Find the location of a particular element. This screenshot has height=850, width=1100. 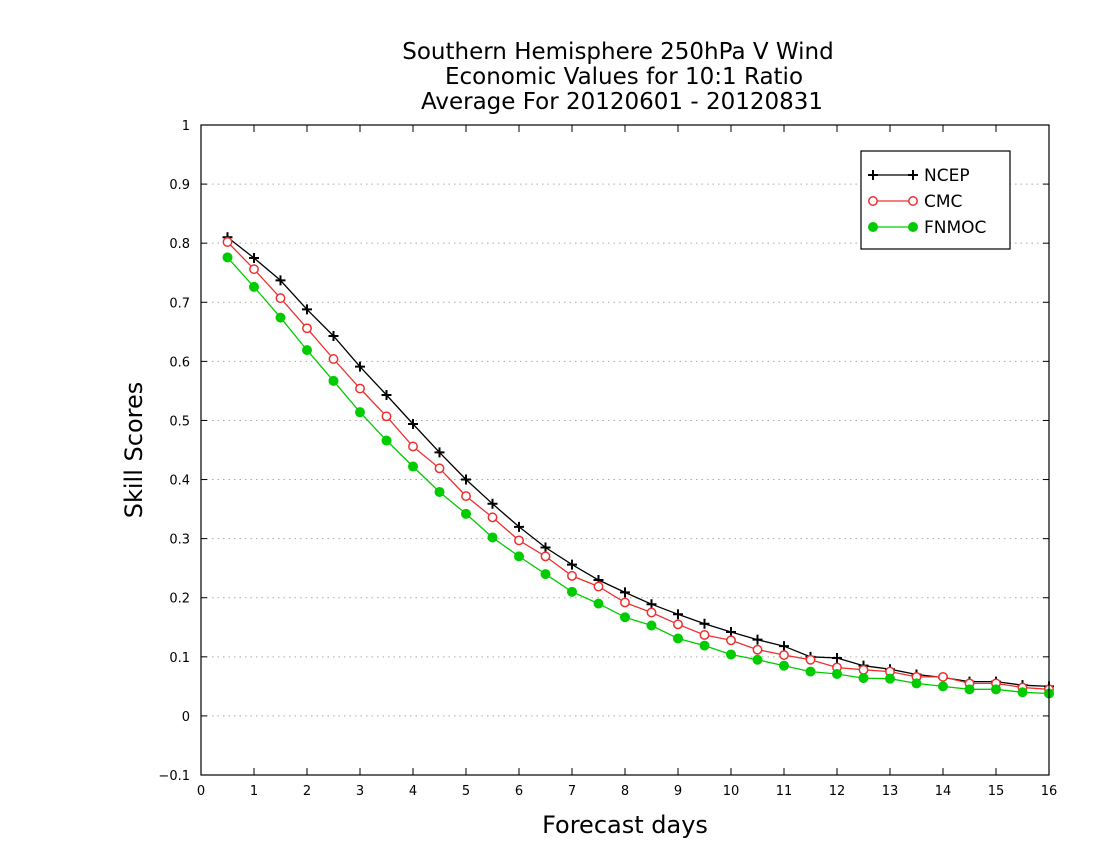

x-tick-label: 9 is located at coordinates (678, 791).